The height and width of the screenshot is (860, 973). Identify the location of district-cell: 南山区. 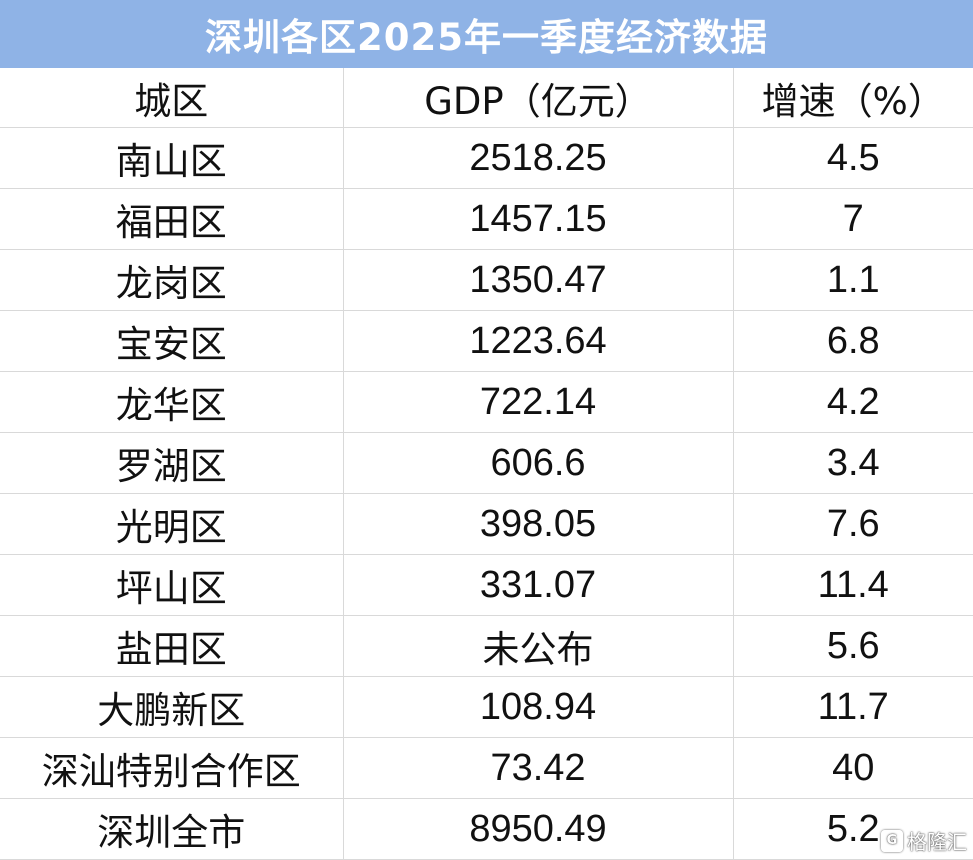
(172, 158).